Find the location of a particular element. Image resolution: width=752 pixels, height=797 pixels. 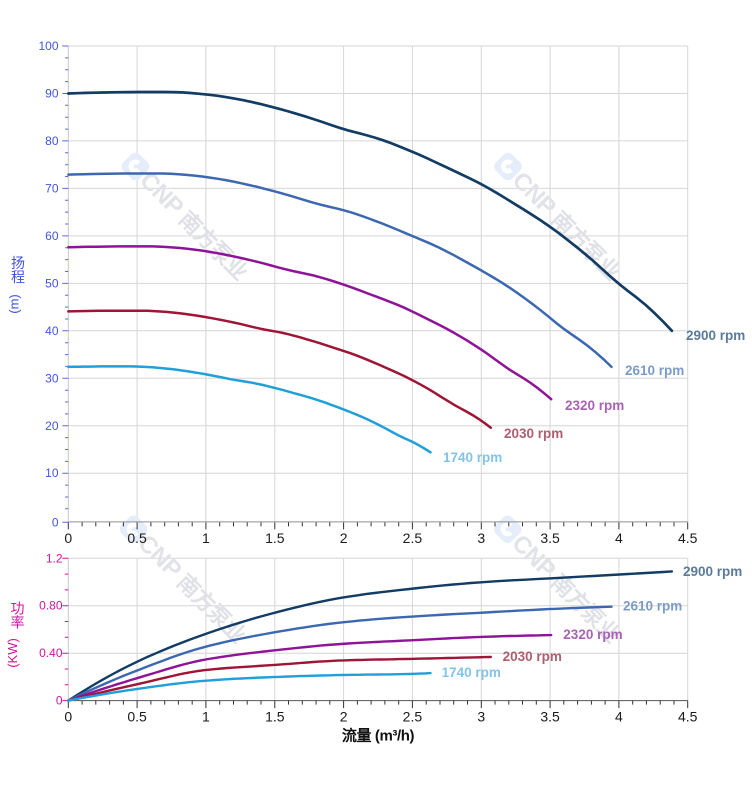

svg-text: 50 is located at coordinates (52, 283).